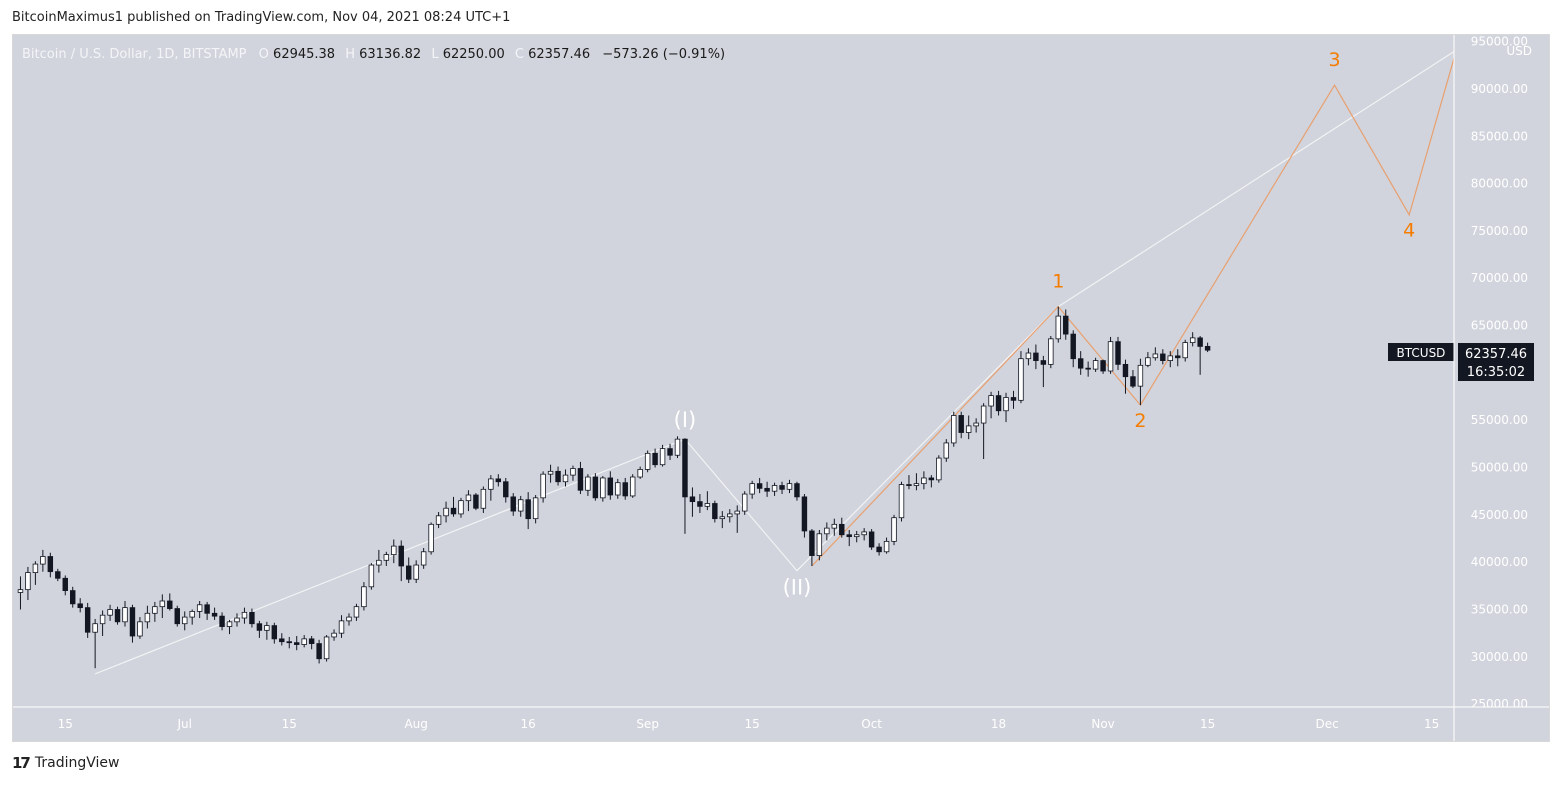 Image resolution: width=1562 pixels, height=785 pixels. I want to click on tradingview-logo-icon: 17, so click(21, 763).